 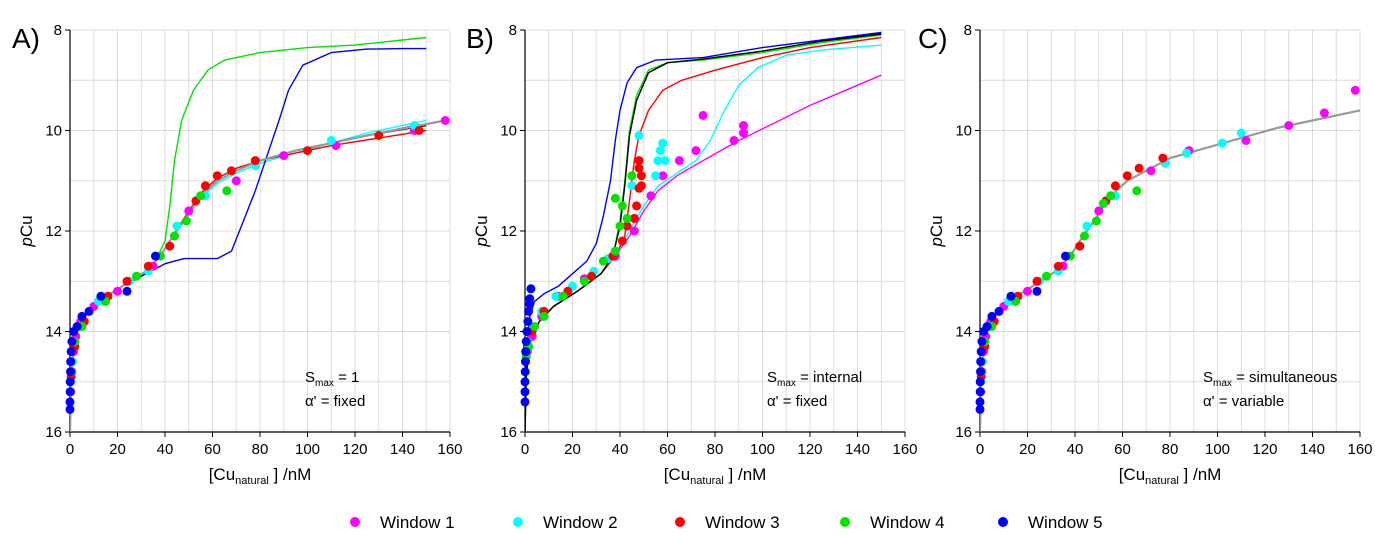 I want to click on annotation-smax-value: = internal, so click(x=829, y=377).